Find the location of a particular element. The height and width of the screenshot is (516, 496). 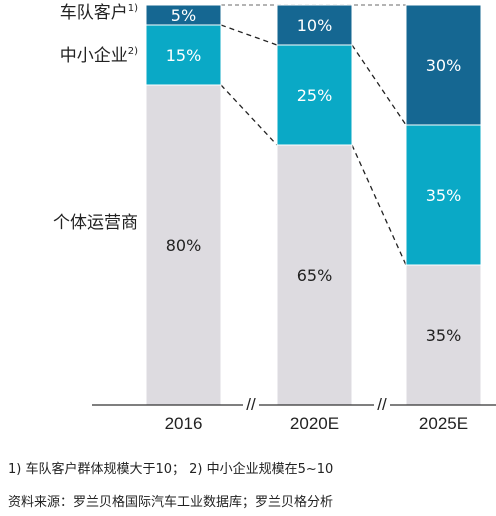

footnote: 1) 车队客户群体规模大于10； 2) 中小企业规模在5~10 is located at coordinates (171, 469).